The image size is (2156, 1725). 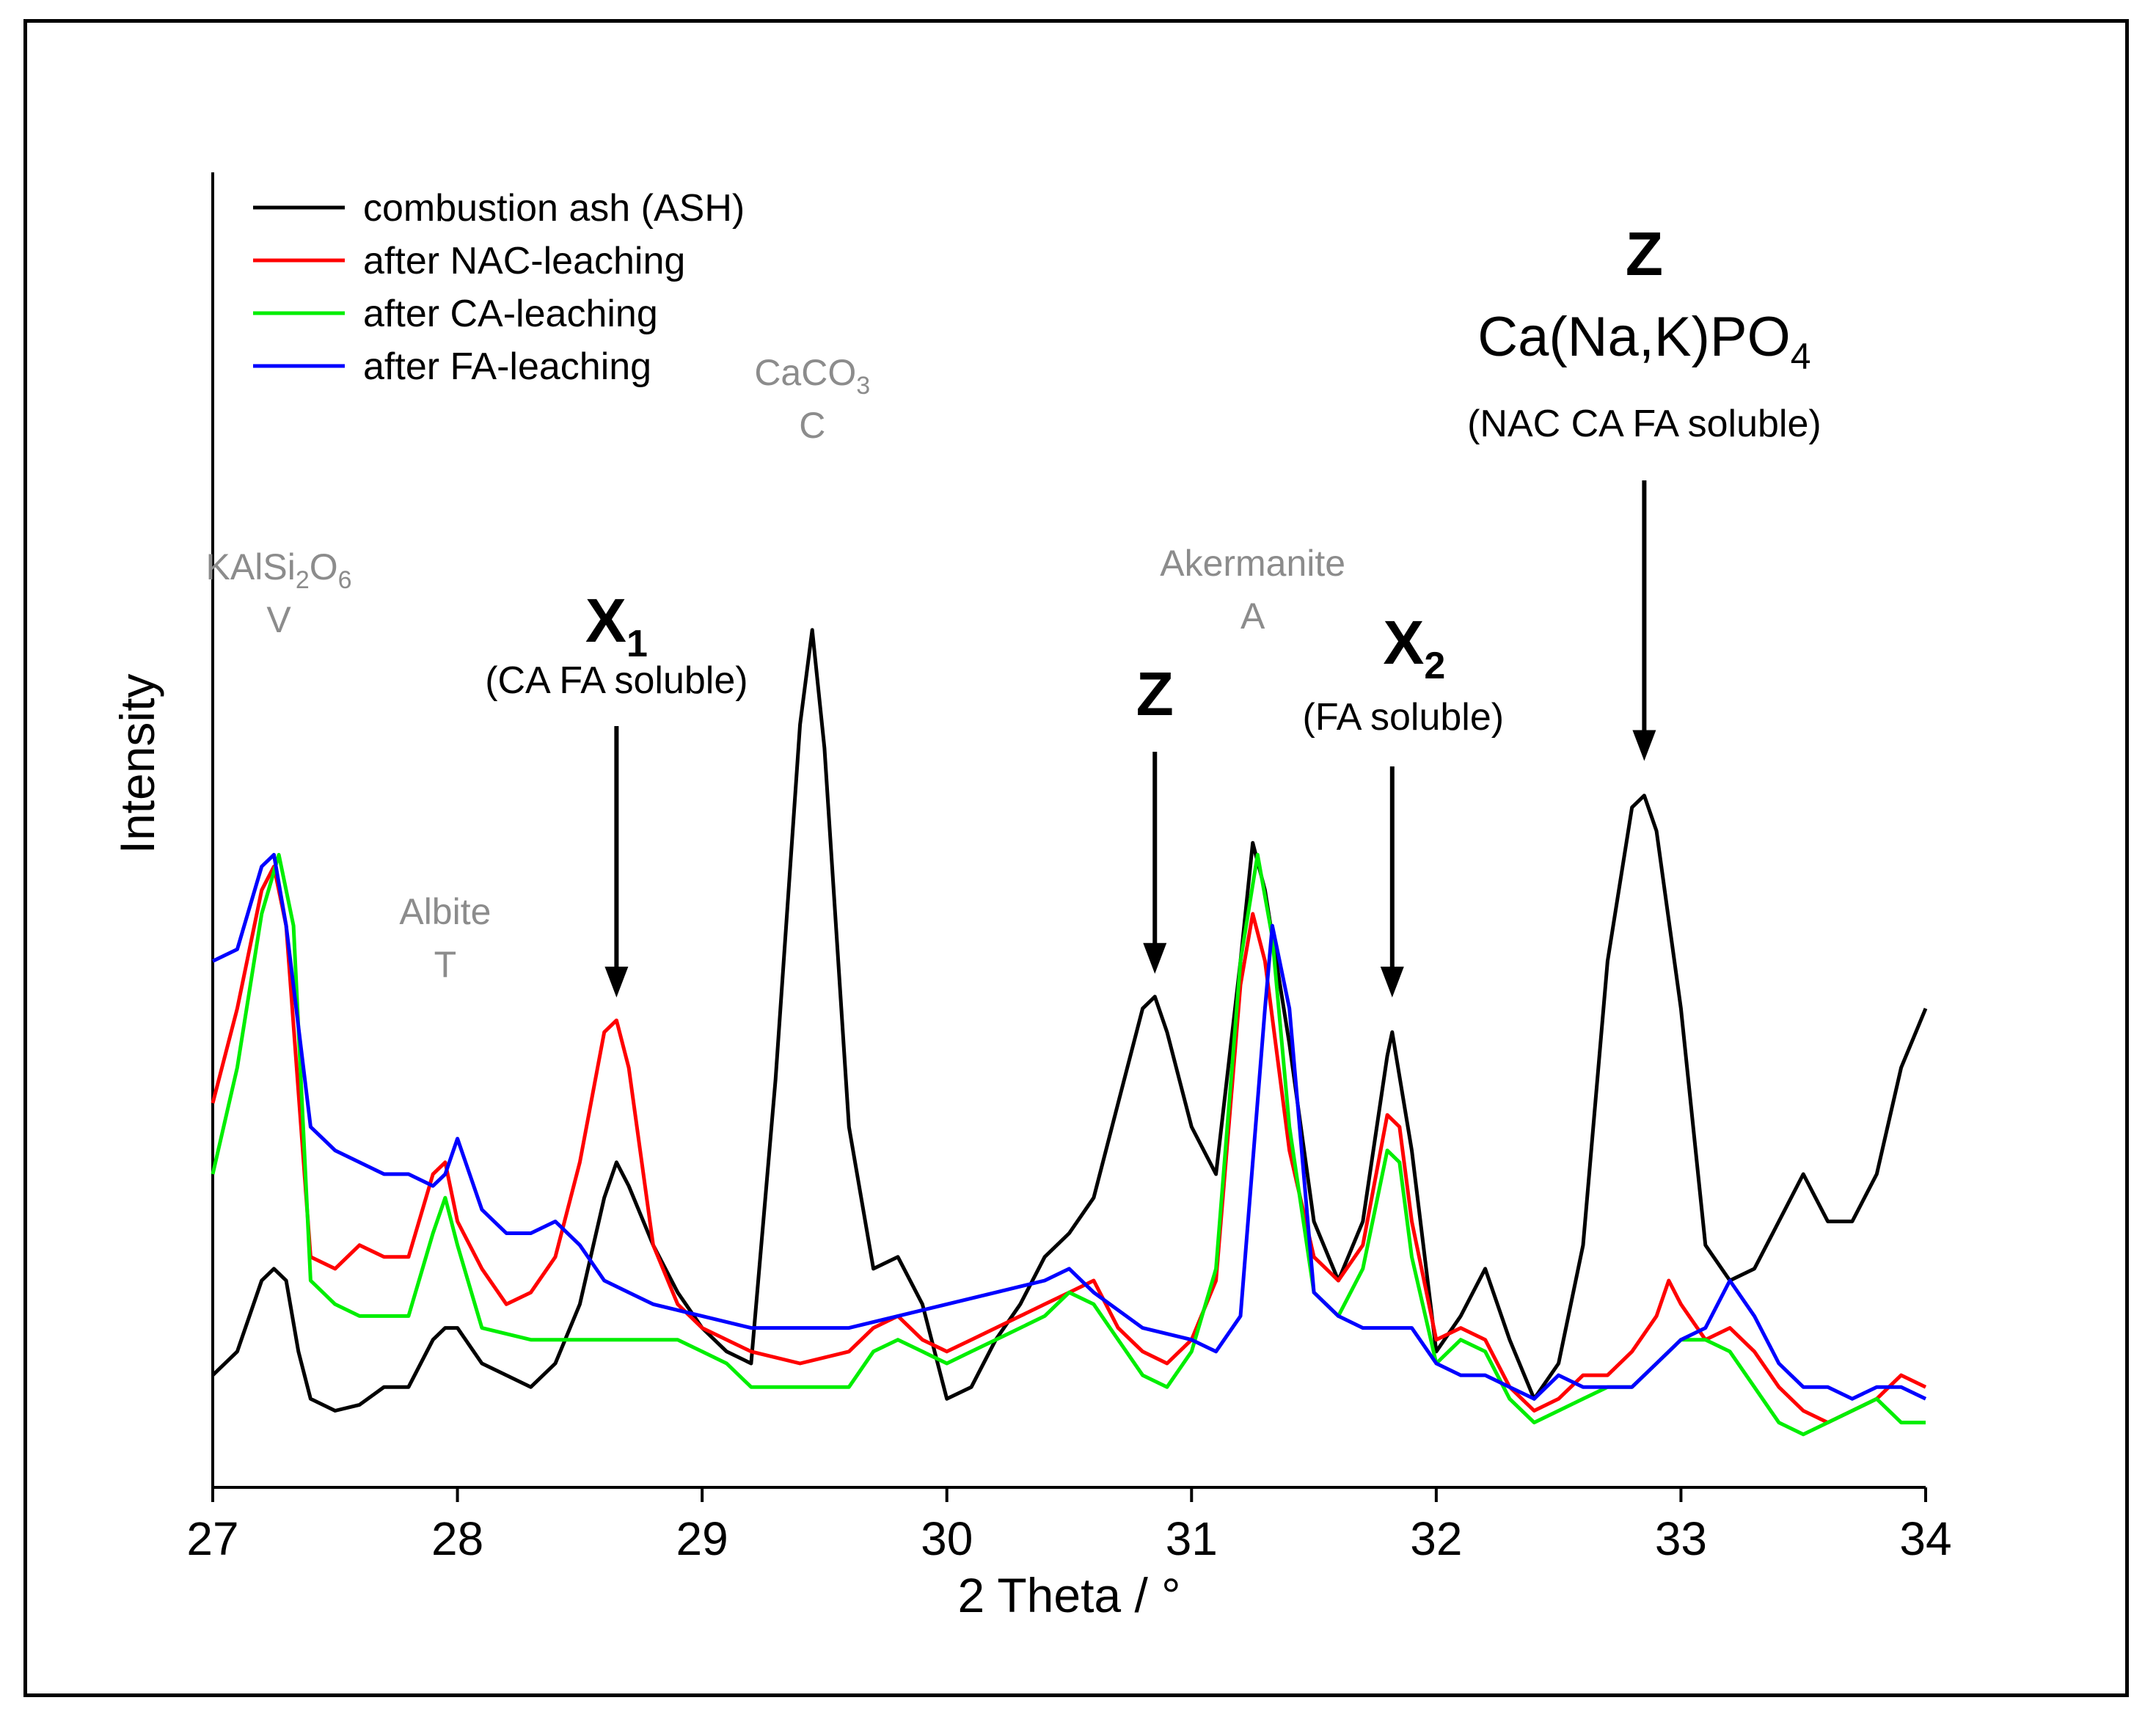 What do you see at coordinates (445, 964) in the screenshot?
I see `phase-label-albite-letter: T` at bounding box center [445, 964].